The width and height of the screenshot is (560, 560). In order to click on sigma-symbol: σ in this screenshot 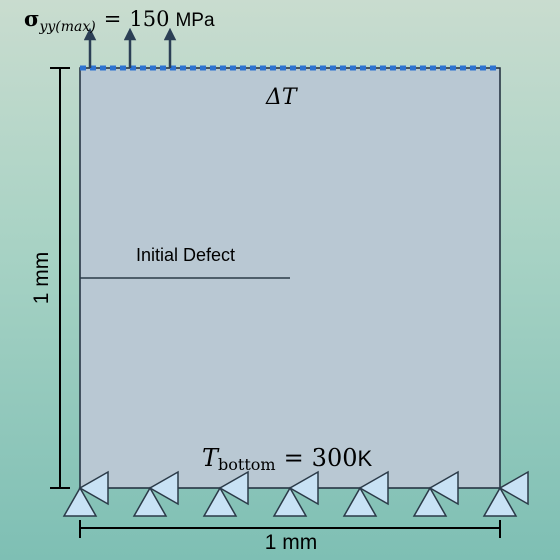, I will do `click(31, 18)`.